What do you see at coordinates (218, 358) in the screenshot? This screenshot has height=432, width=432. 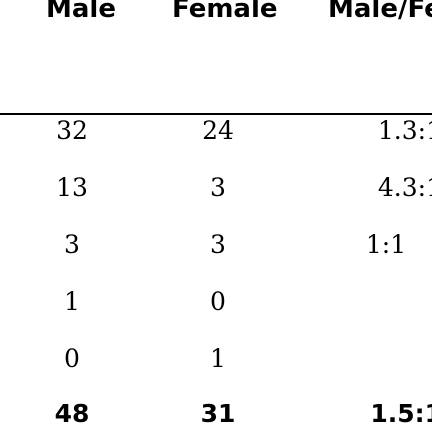 I see `cell-female-row-5: 1` at bounding box center [218, 358].